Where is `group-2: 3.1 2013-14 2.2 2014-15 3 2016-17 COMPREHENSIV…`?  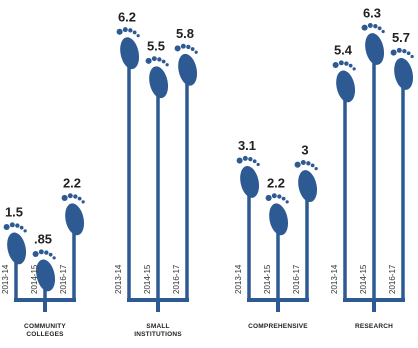
group-2: 3.1 2013-14 2.2 2014-15 3 2016-17 COMPREHENSIV… is located at coordinates (277, 234).